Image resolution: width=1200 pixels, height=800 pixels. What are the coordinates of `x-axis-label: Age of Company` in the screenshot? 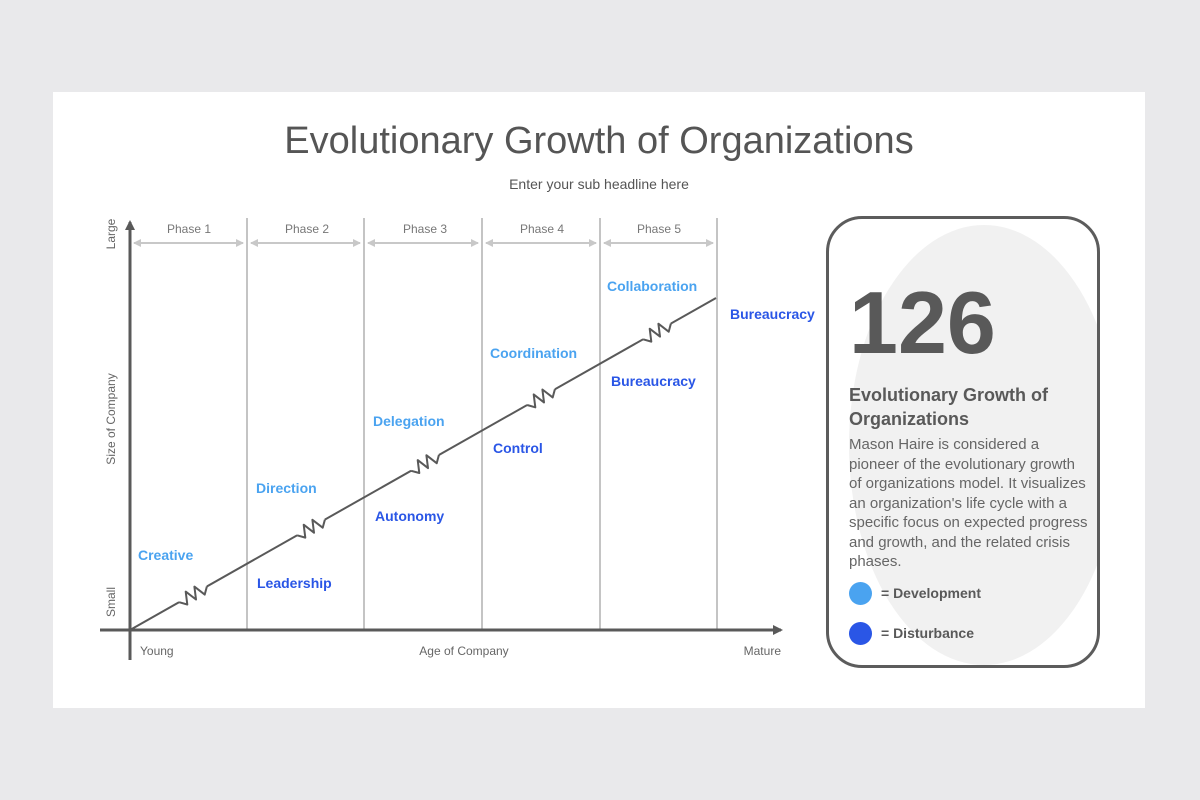 It's located at (463, 651).